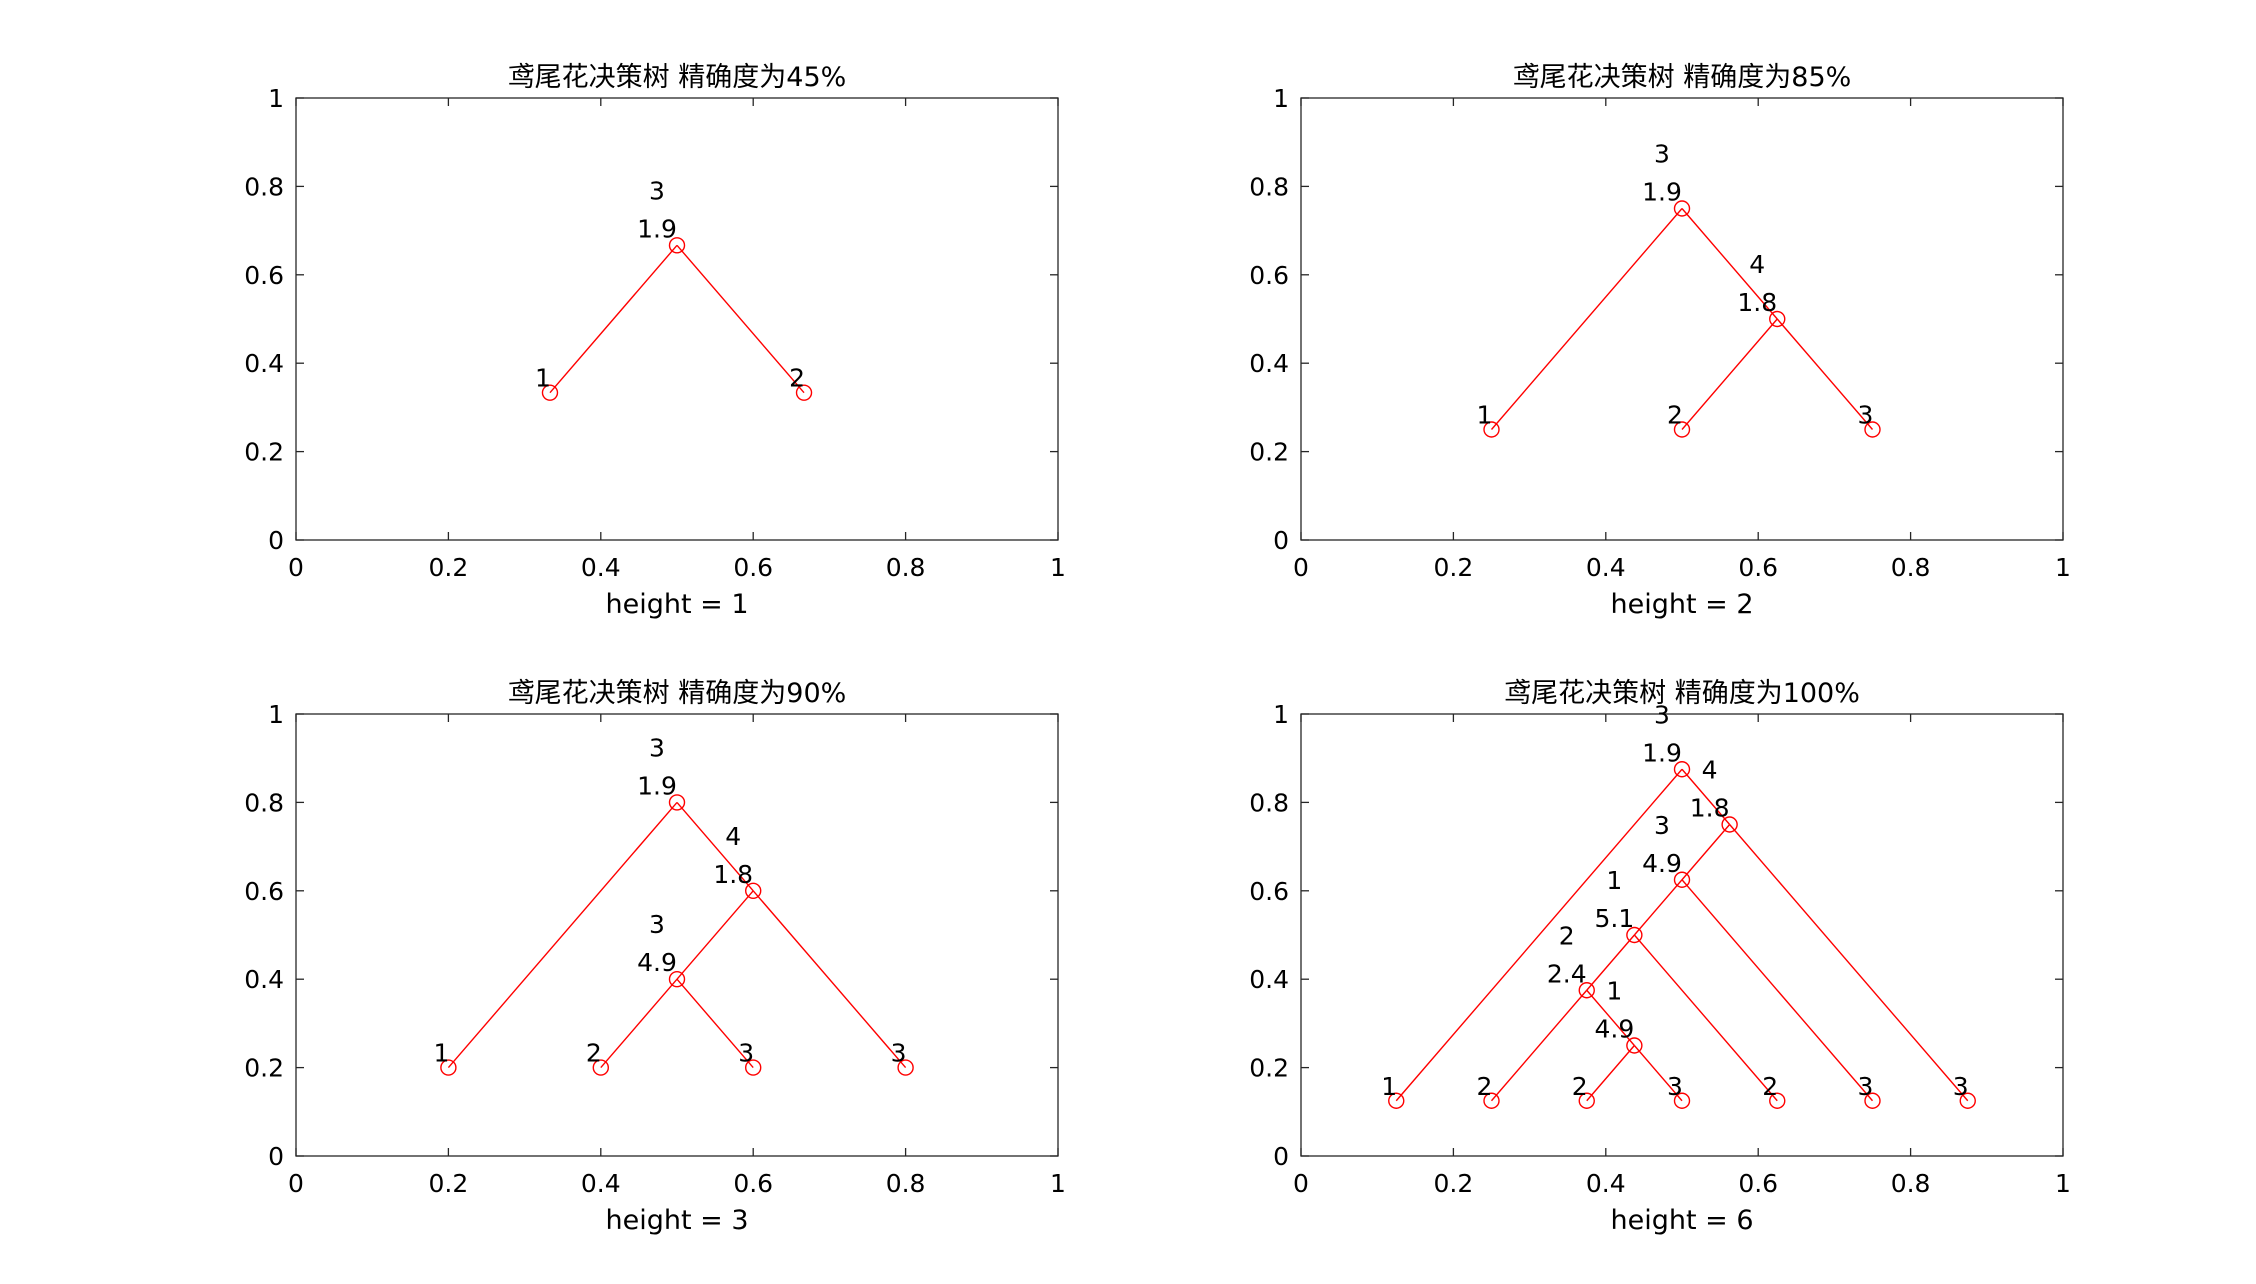 The image size is (2256, 1284). What do you see at coordinates (1614, 991) in the screenshot?
I see `node-split-feature-label: 1` at bounding box center [1614, 991].